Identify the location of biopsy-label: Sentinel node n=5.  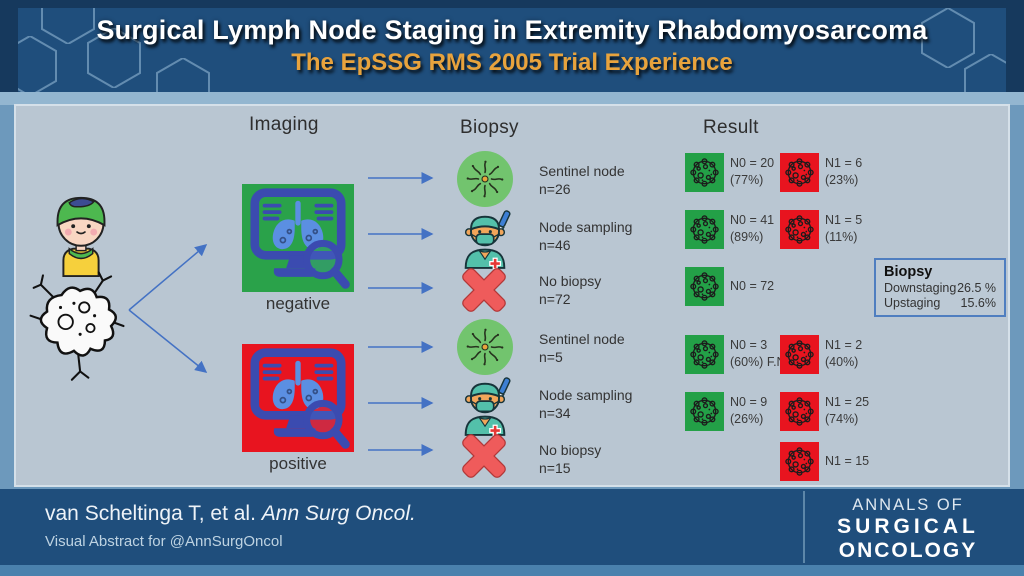
(582, 348).